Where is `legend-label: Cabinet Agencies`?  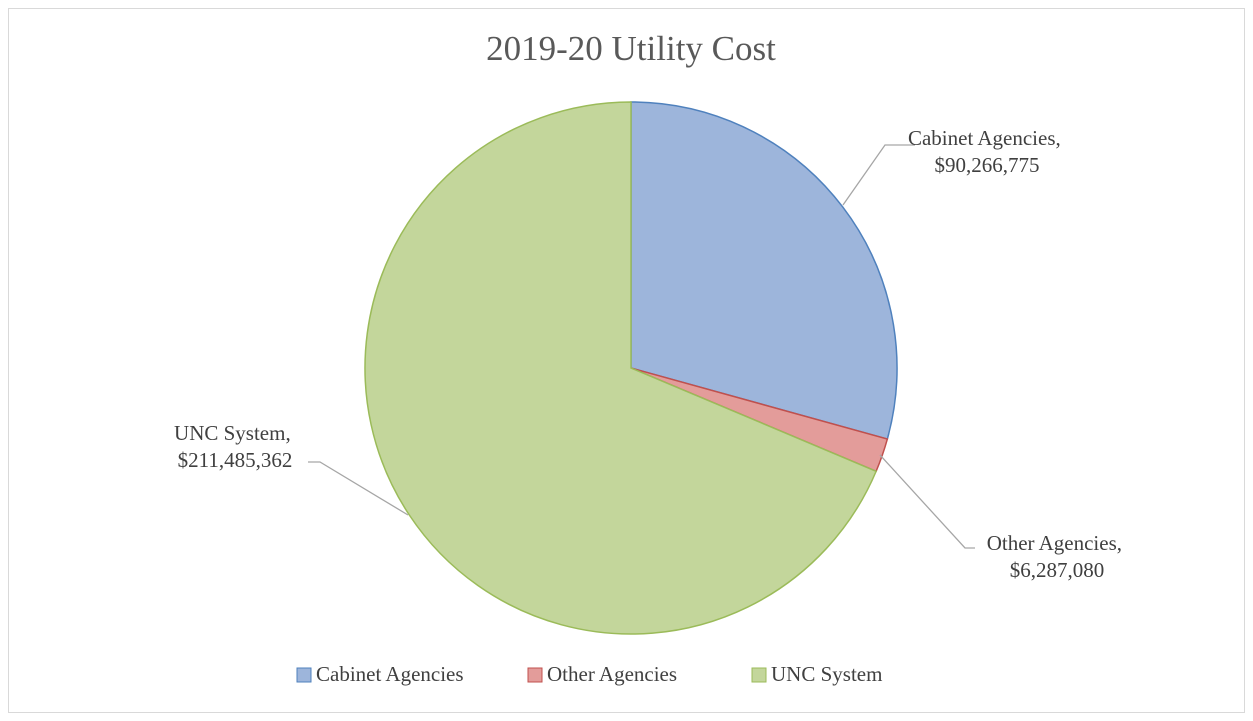 legend-label: Cabinet Agencies is located at coordinates (390, 674).